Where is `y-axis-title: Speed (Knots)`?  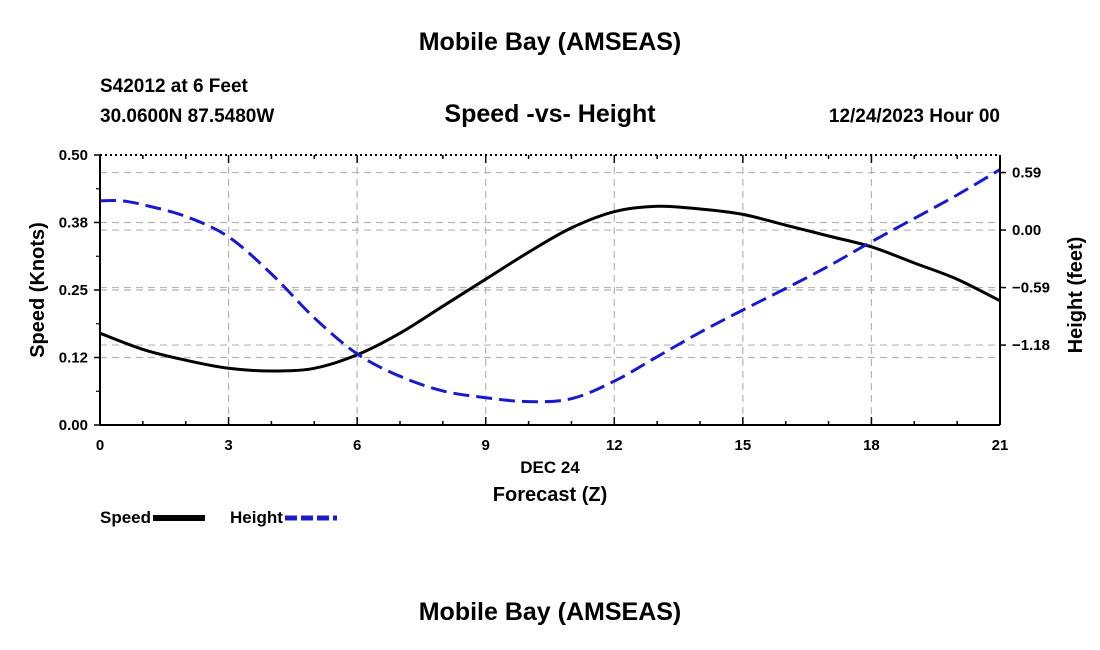
y-axis-title: Speed (Knots) is located at coordinates (38, 290).